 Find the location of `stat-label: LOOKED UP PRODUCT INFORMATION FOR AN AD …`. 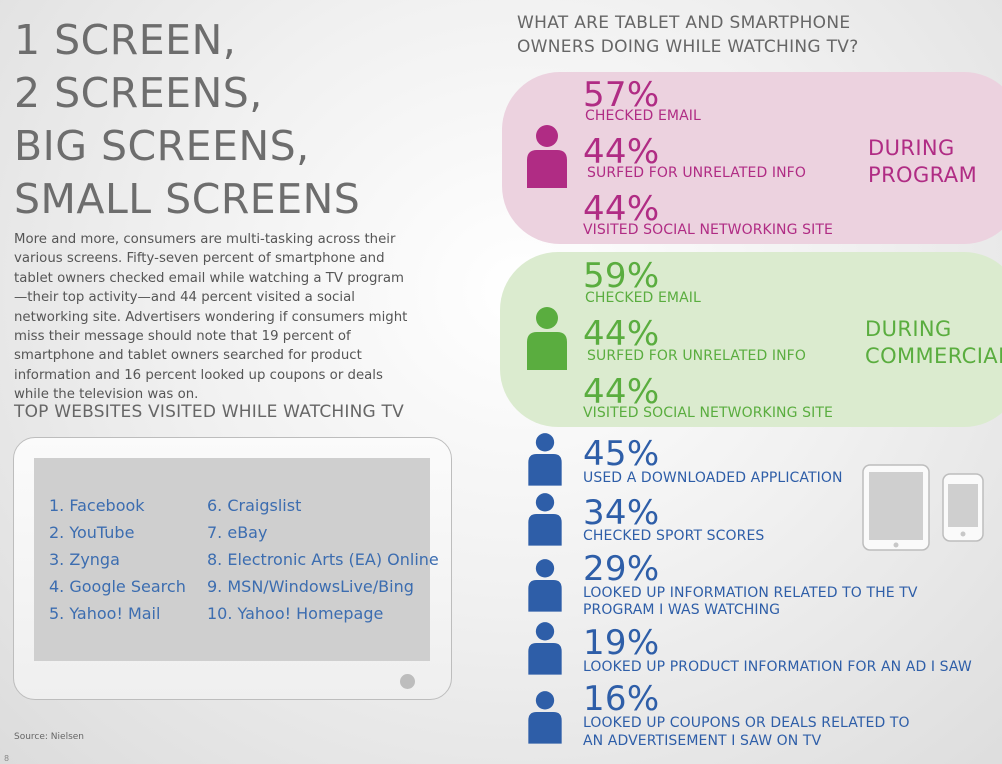

stat-label: LOOKED UP PRODUCT INFORMATION FOR AN AD … is located at coordinates (777, 667).